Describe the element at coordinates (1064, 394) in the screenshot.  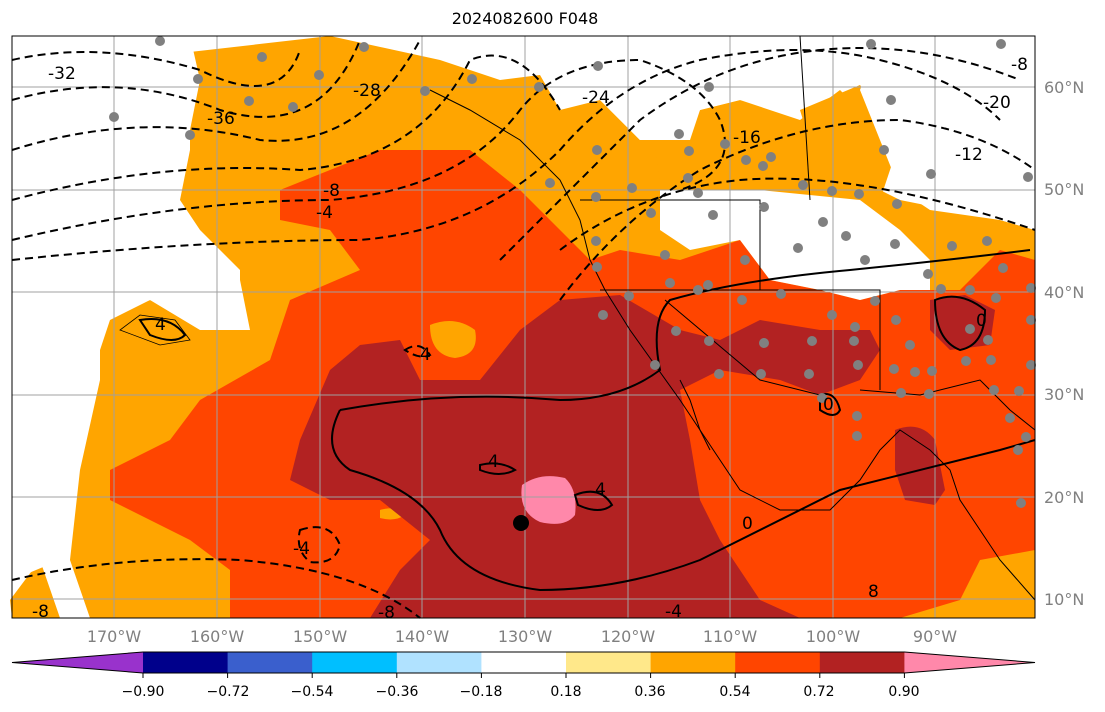
I see `lat-label: 30°N` at that location.